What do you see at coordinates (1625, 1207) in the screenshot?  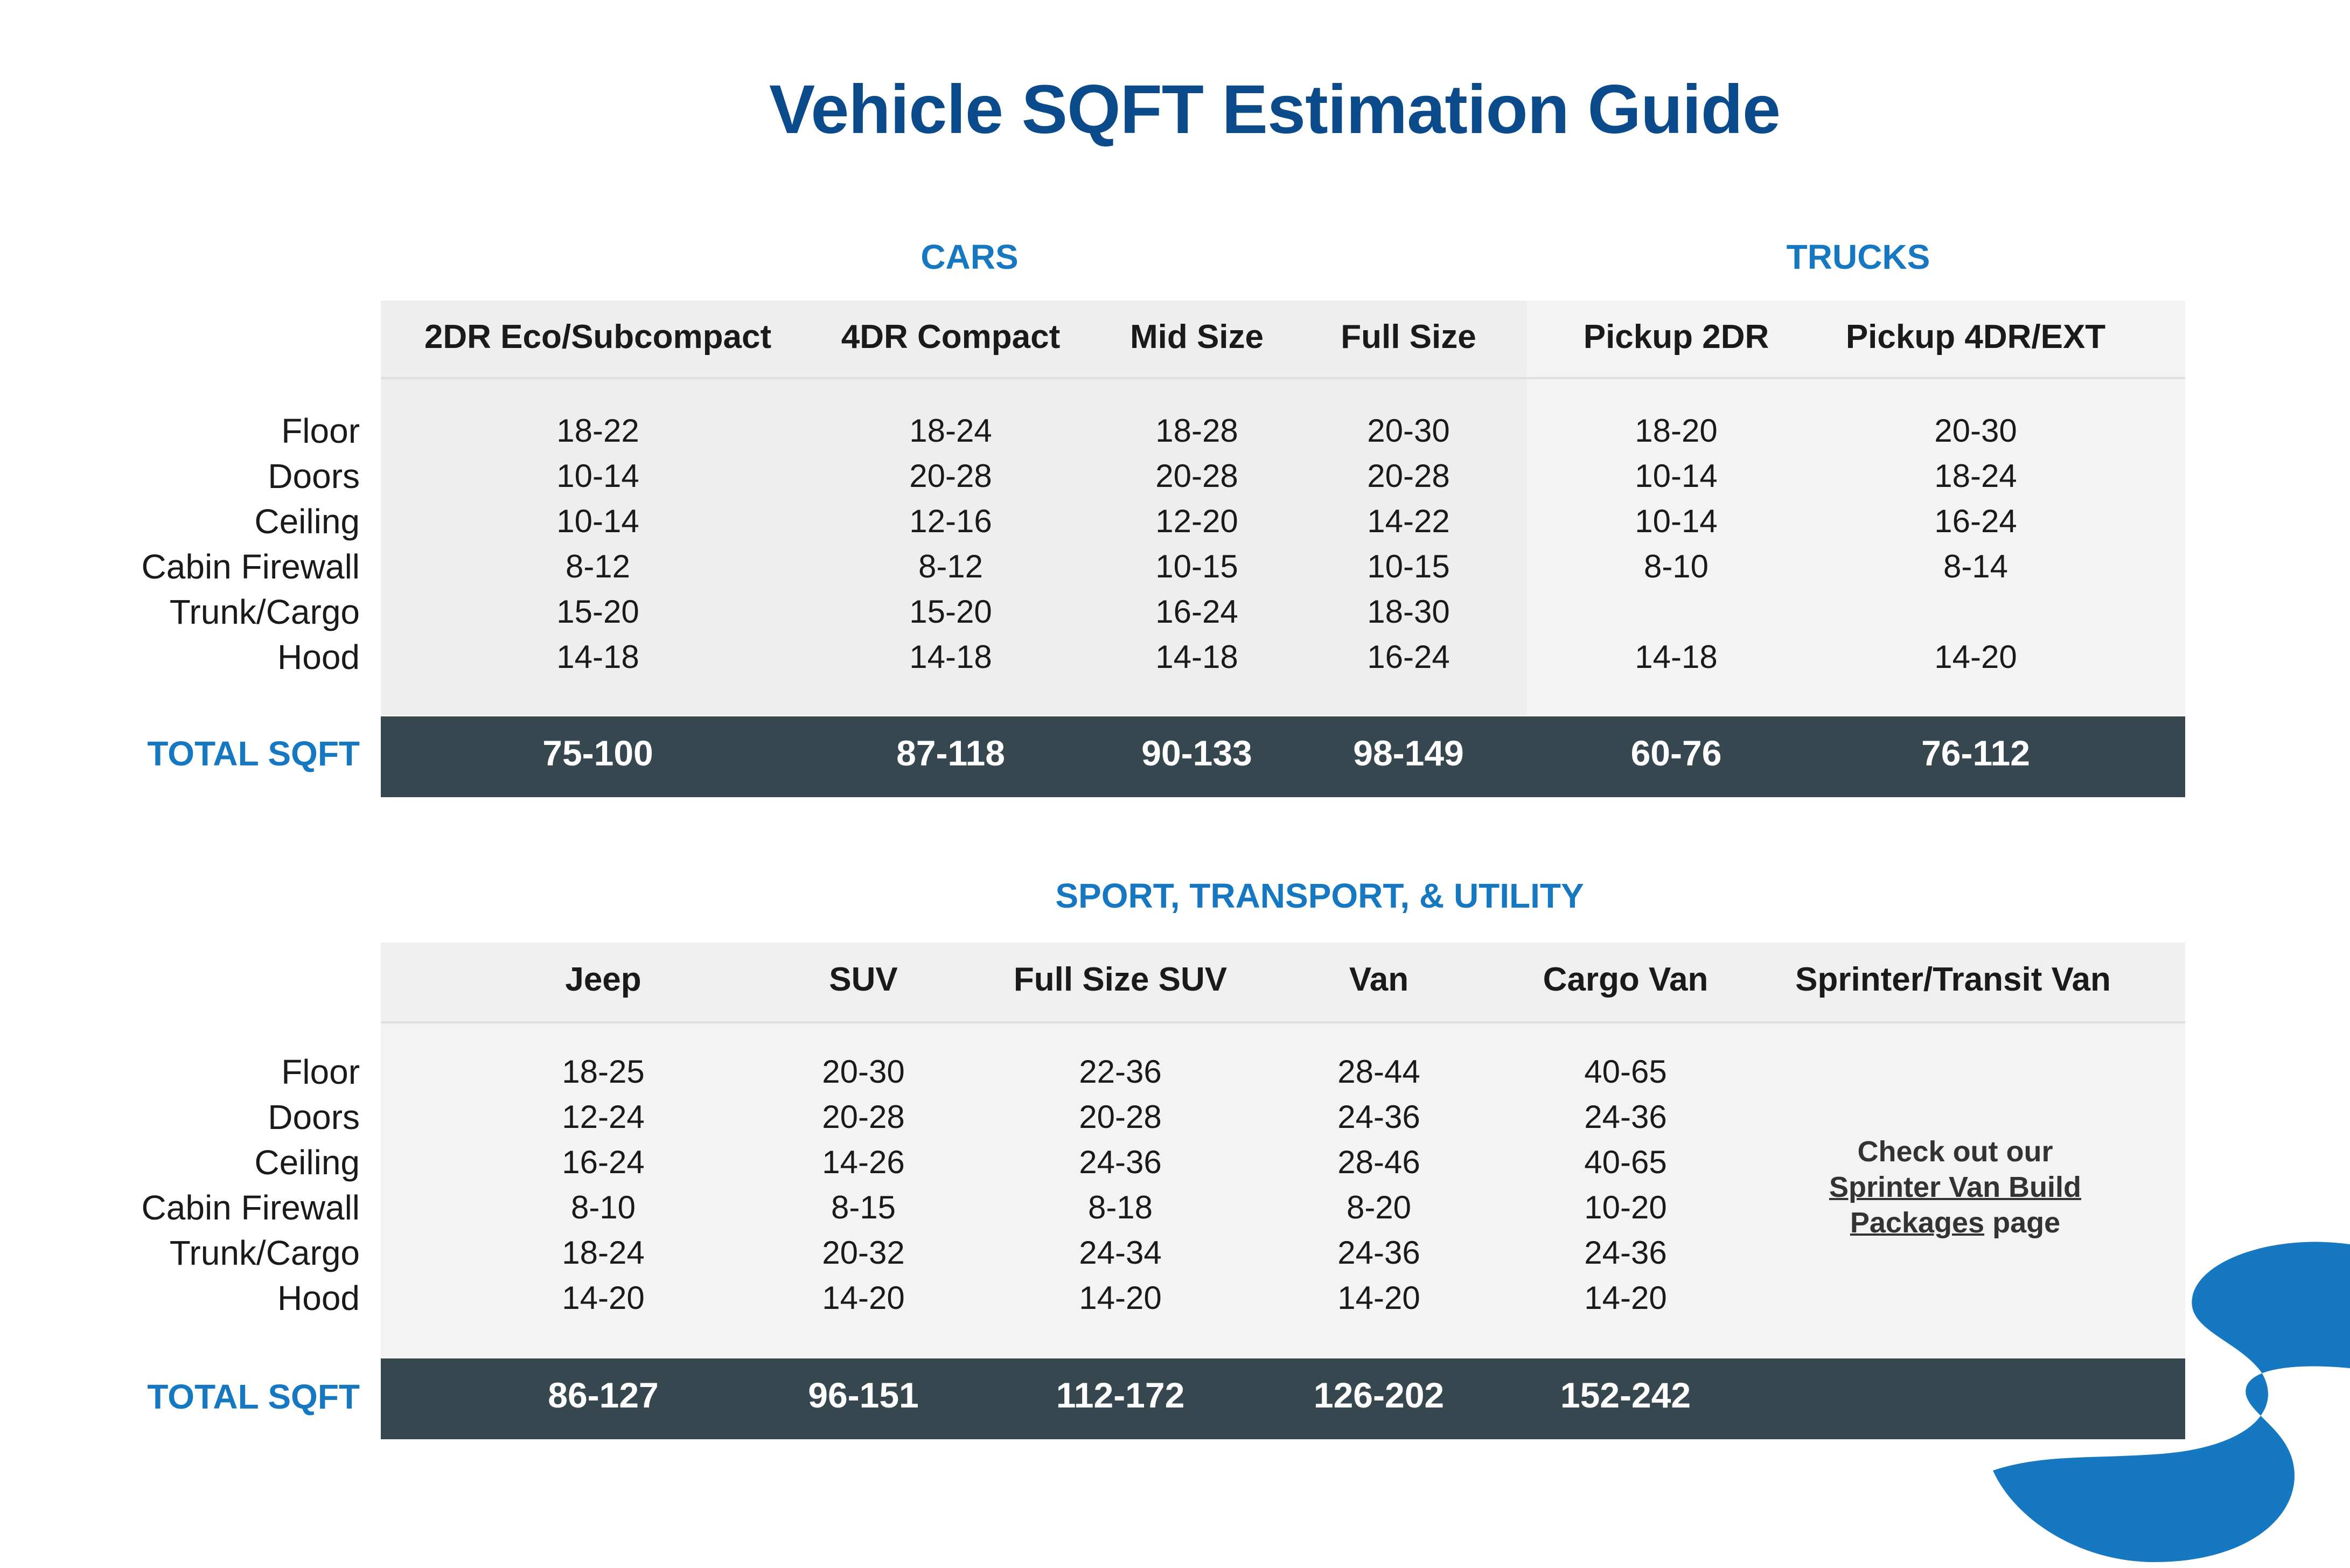 I see `table-cell: 10-20` at bounding box center [1625, 1207].